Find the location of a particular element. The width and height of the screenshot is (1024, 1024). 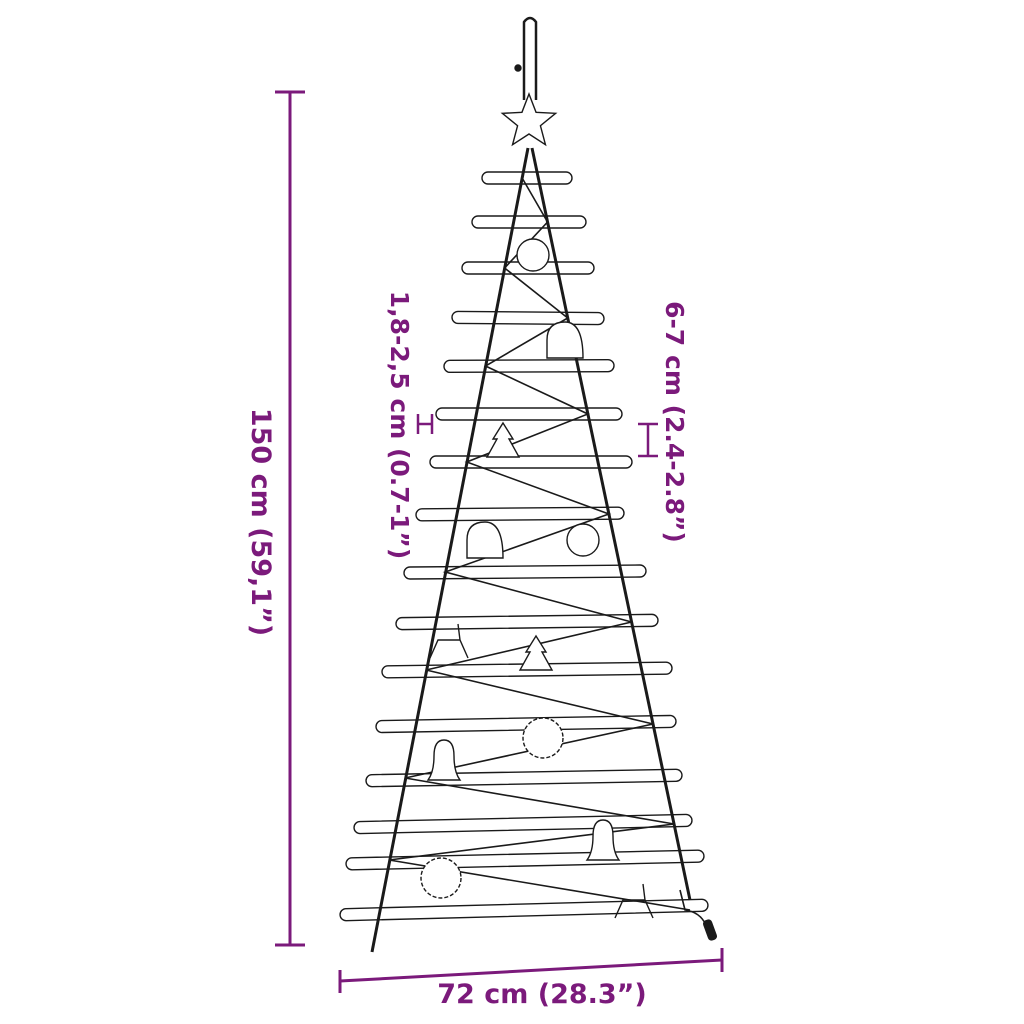

hanger-loop is located at coordinates (530, 58).